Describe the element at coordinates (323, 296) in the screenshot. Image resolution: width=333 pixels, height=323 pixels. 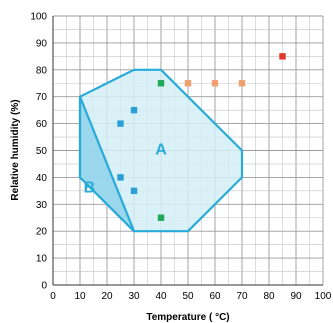
I see `x-tick-label: 100` at that location.